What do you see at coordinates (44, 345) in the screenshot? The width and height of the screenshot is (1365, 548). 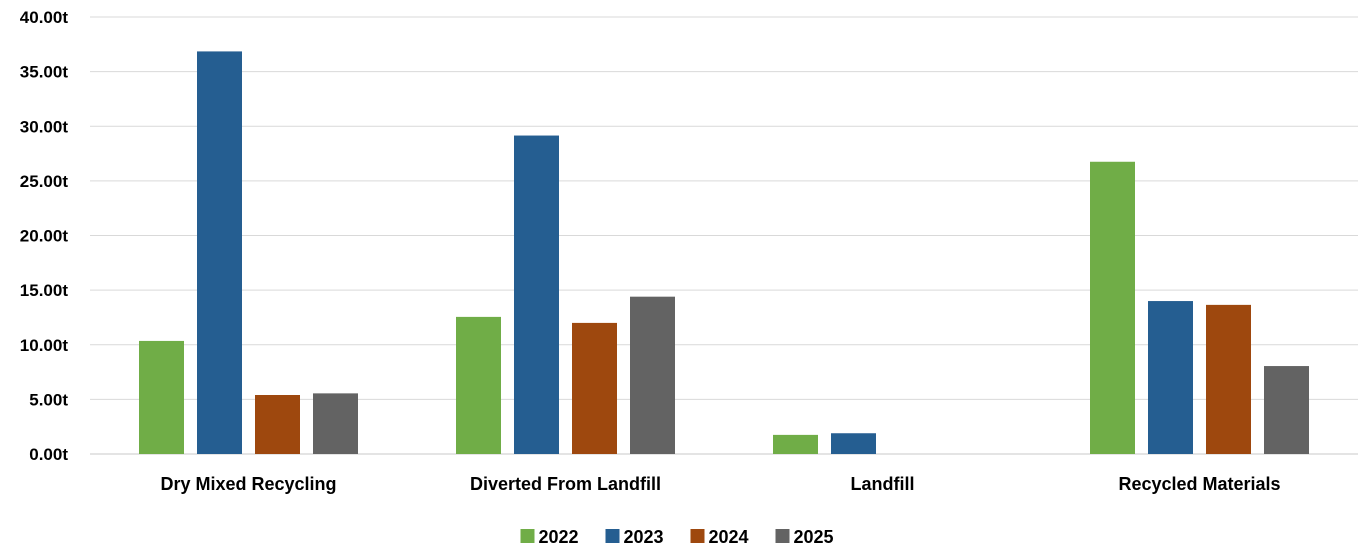 I see `y-tick-label: 10.00t` at bounding box center [44, 345].